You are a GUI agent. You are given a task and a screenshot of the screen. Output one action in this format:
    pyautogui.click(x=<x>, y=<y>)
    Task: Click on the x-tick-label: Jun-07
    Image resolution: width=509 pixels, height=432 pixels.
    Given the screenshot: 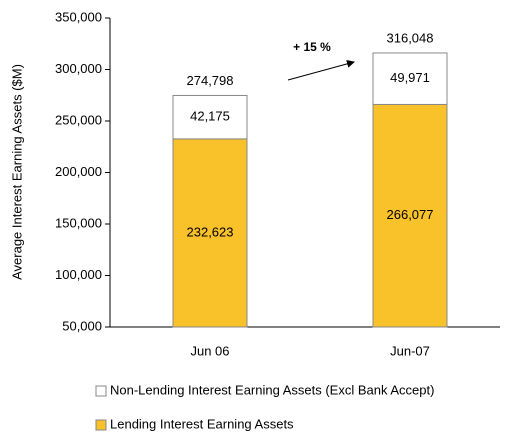 What is the action you would take?
    pyautogui.click(x=410, y=350)
    